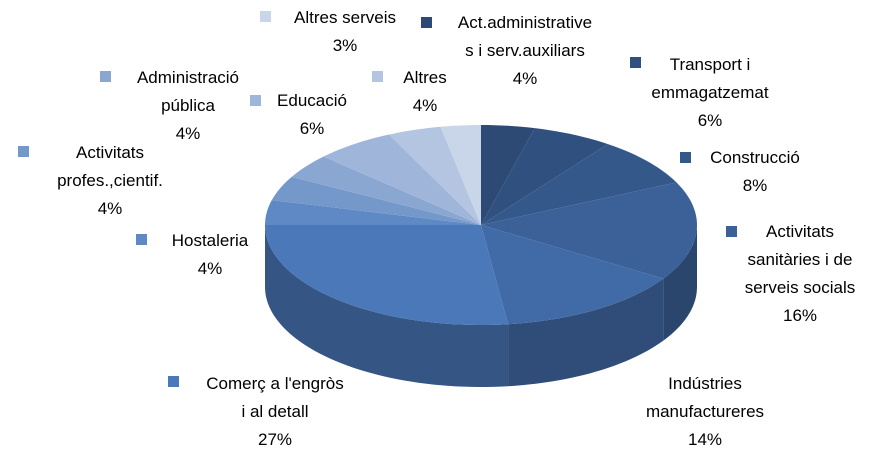  What do you see at coordinates (425, 92) in the screenshot?
I see `slice-label: Altres 4%` at bounding box center [425, 92].